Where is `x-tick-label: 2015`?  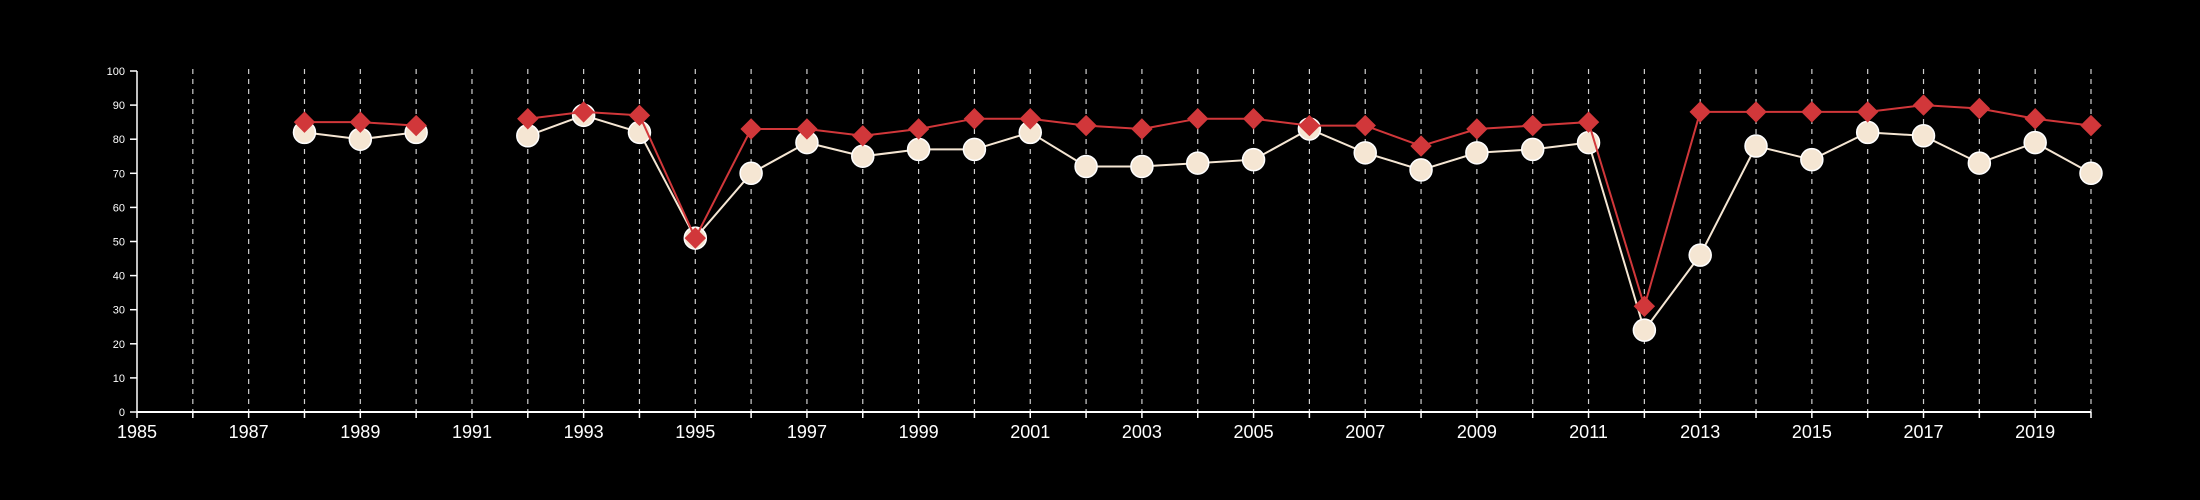 x-tick-label: 2015 is located at coordinates (1812, 432).